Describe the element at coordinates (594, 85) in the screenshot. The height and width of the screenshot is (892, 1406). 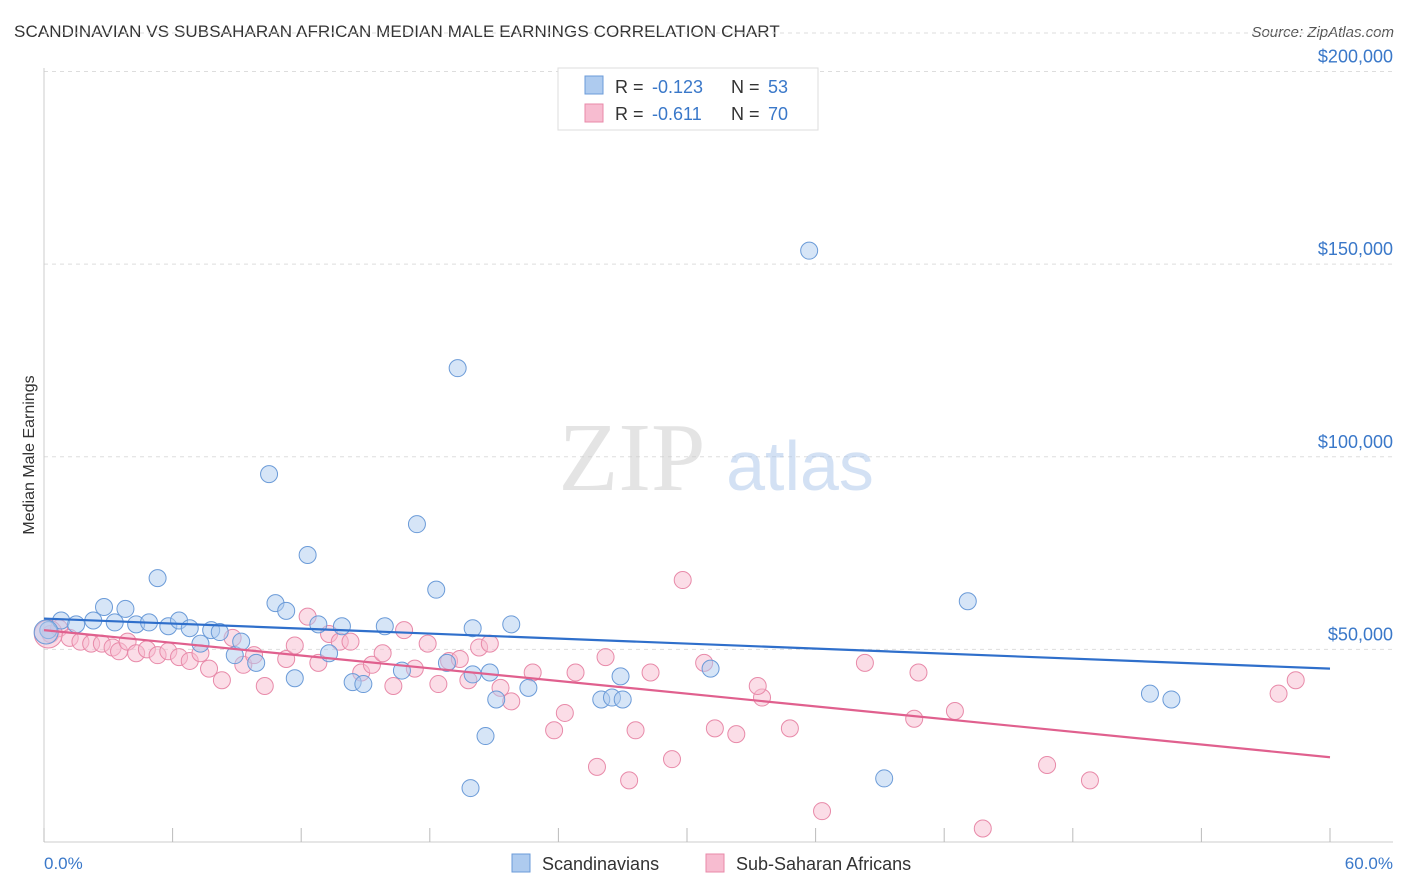
I see `legend-swatch-scandinavians` at that location.